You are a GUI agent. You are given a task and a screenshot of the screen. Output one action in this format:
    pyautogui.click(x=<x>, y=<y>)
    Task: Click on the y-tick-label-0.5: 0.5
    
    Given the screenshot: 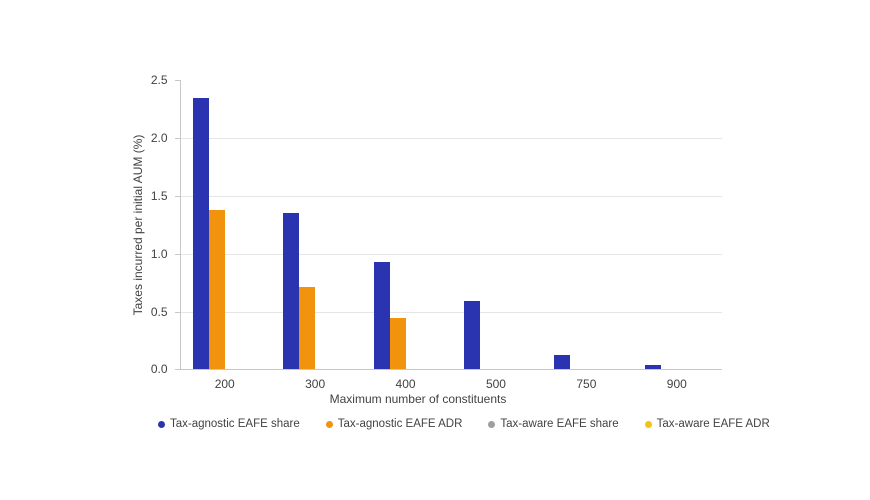 What is the action you would take?
    pyautogui.click(x=159, y=311)
    